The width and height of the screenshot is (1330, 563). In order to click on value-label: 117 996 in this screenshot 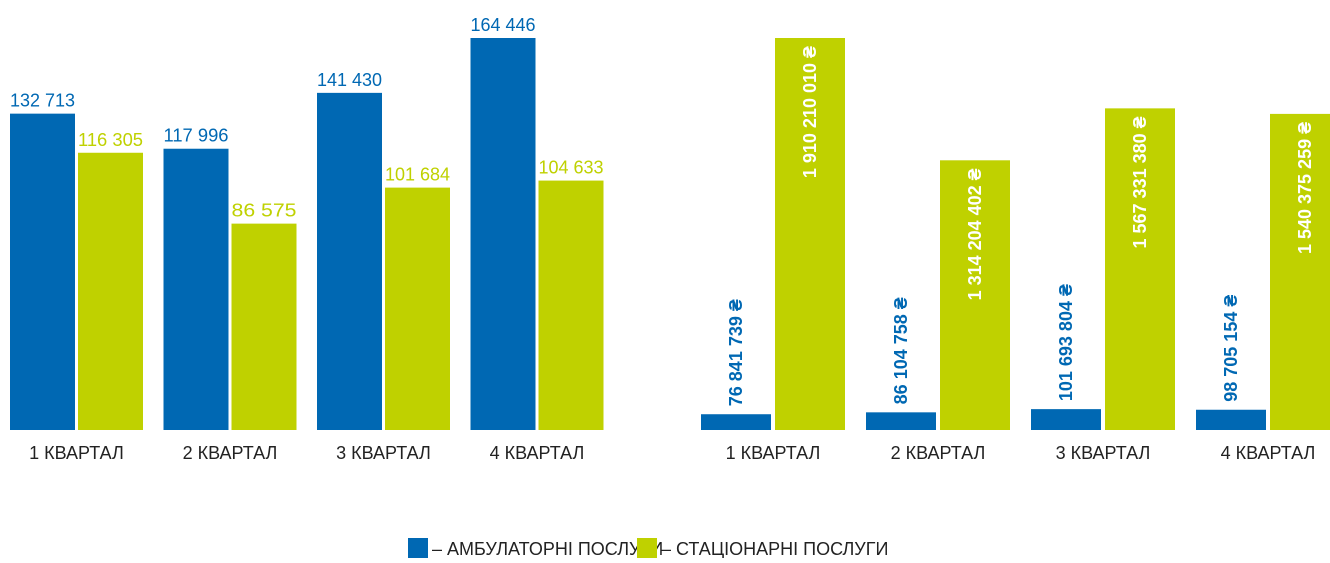, I will do `click(196, 136)`.